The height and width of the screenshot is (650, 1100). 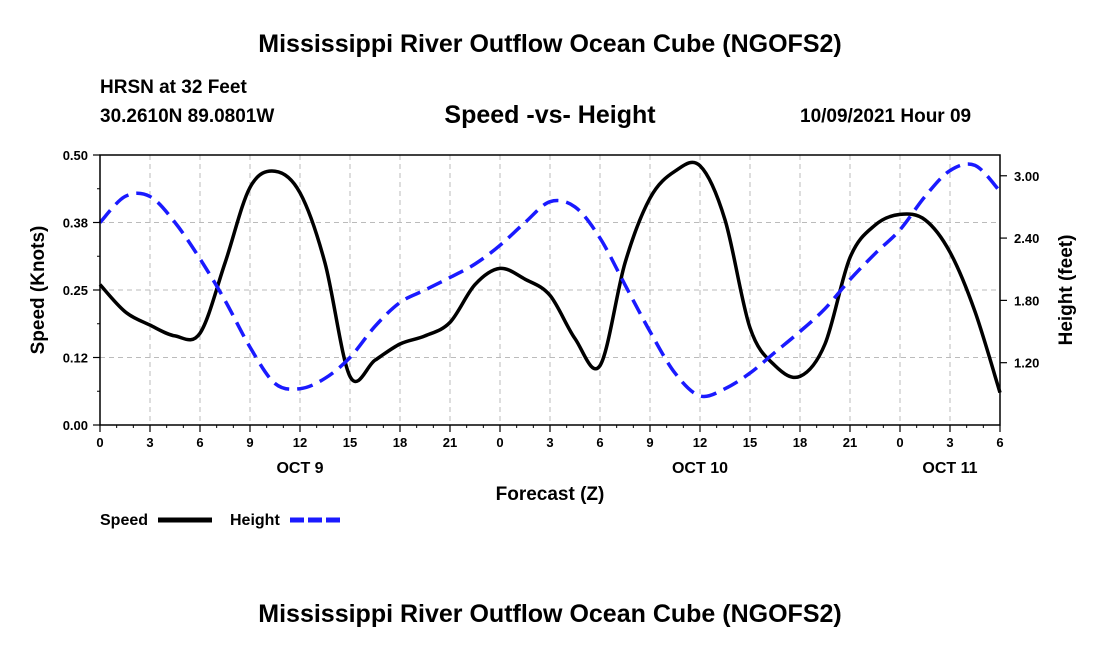 What do you see at coordinates (75, 290) in the screenshot?
I see `y-left-tick-label: 0.25` at bounding box center [75, 290].